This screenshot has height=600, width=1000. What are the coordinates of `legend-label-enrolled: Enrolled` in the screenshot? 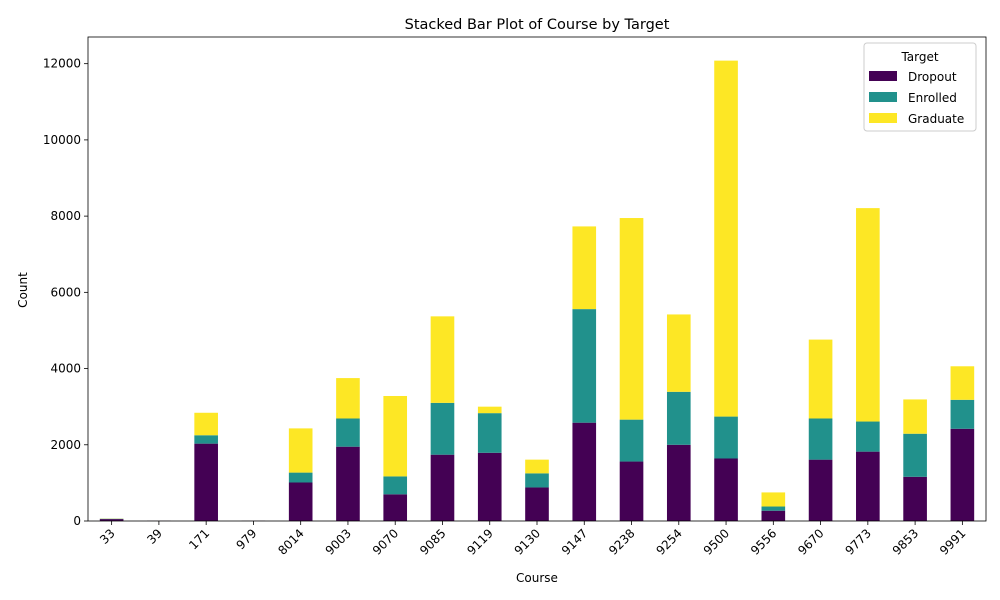 It's located at (932, 98).